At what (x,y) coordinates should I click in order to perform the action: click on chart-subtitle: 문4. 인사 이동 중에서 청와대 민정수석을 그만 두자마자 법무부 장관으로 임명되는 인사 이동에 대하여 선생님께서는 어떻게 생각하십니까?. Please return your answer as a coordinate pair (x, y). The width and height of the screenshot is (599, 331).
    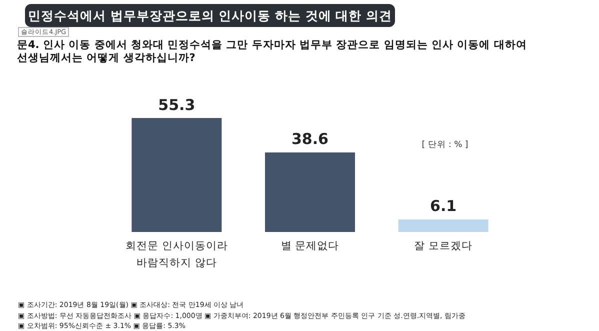
    Looking at the image, I should click on (272, 52).